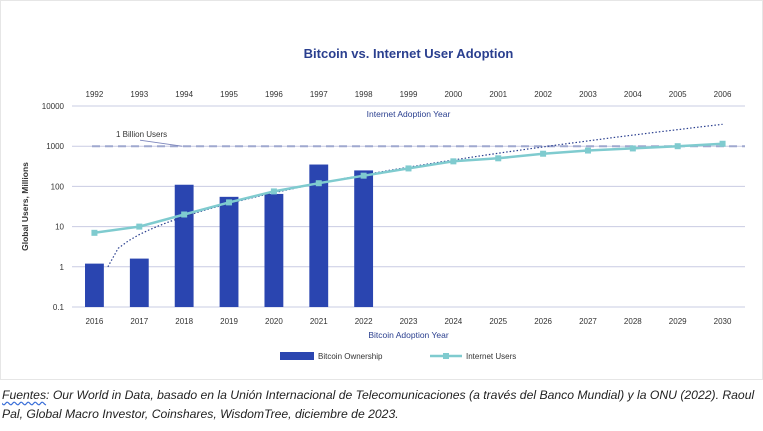  I want to click on x-bottom-tick-2024: 2024, so click(453, 321).